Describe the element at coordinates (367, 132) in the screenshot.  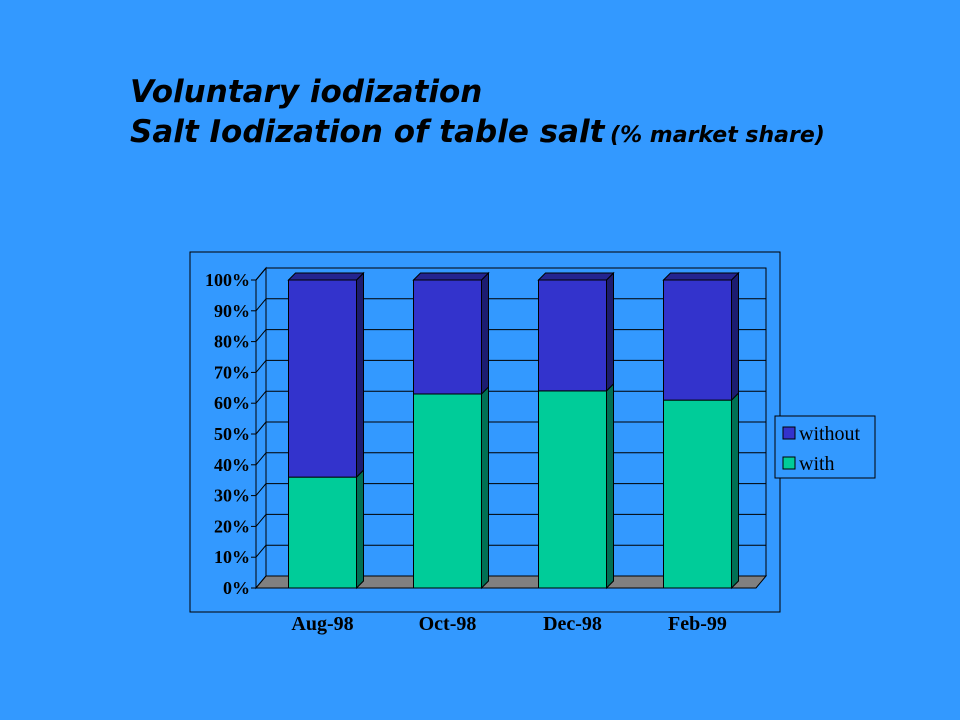
I see `title-line-2: Salt Iodization of table salt` at that location.